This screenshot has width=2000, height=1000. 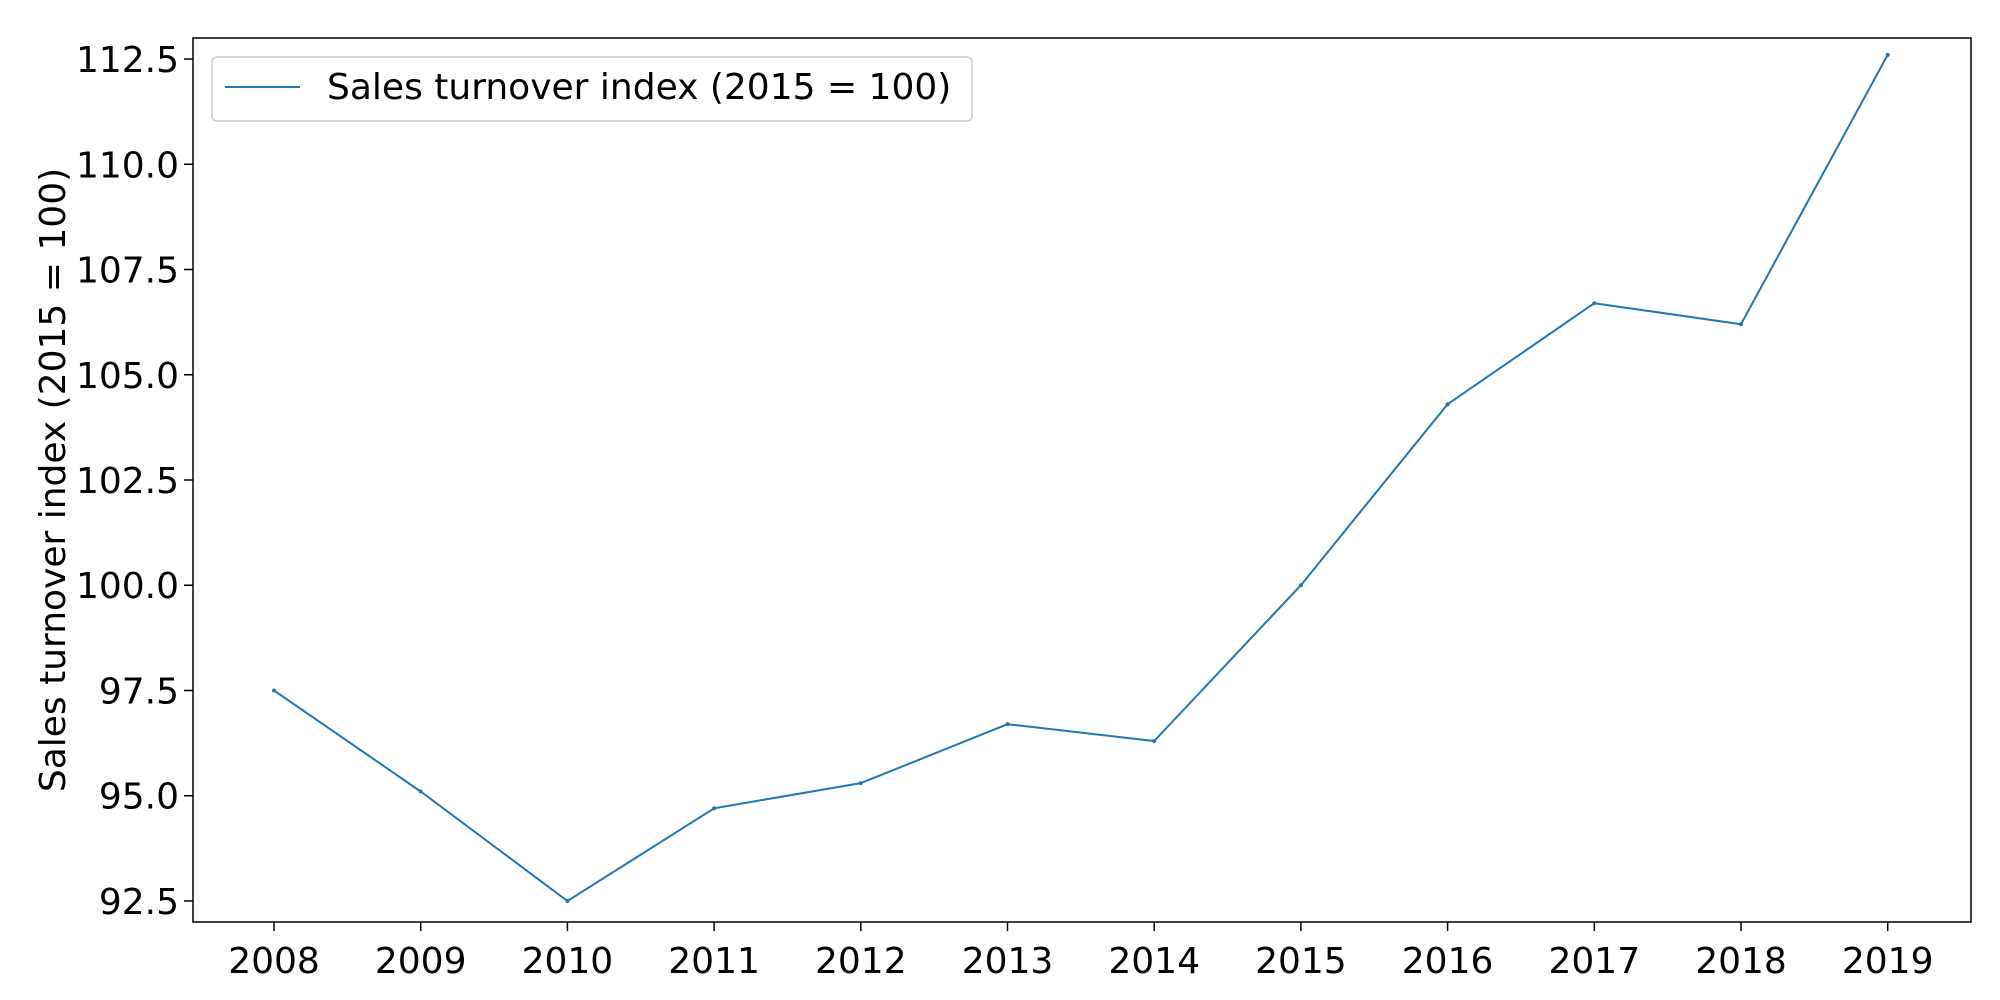 I want to click on x-tick-label: 2019, so click(x=1888, y=961).